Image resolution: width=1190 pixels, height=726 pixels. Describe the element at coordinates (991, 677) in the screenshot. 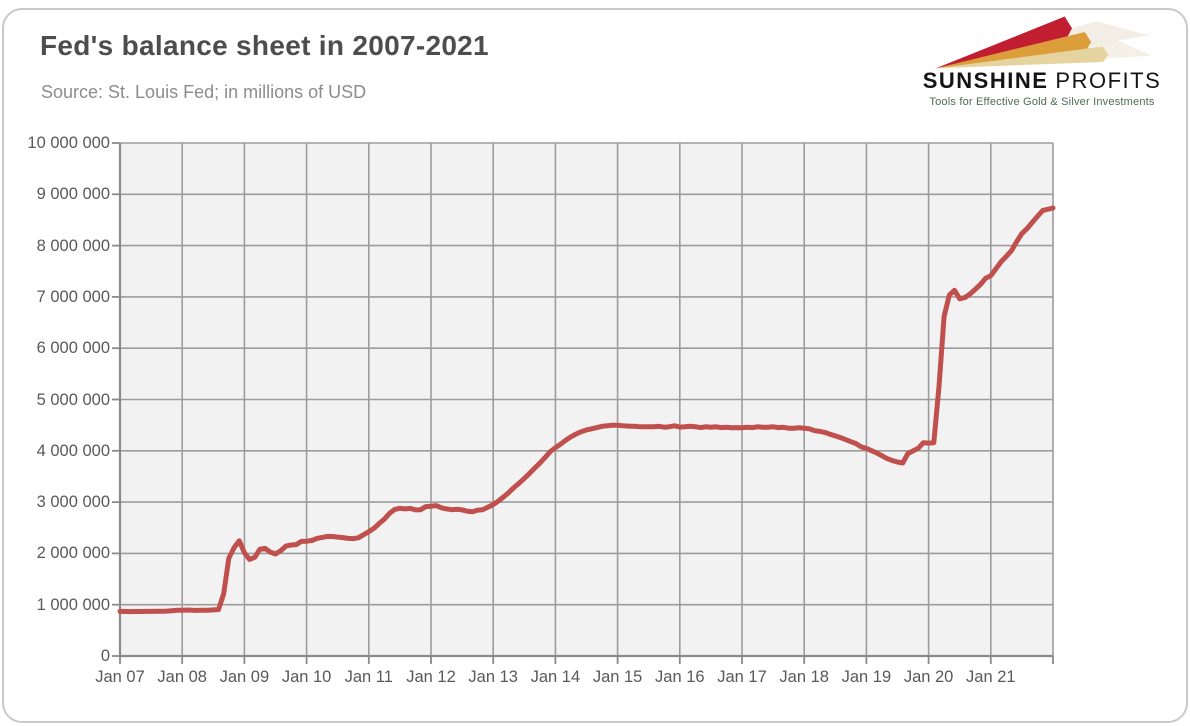

I see `x-axis-label: Jan 21` at that location.